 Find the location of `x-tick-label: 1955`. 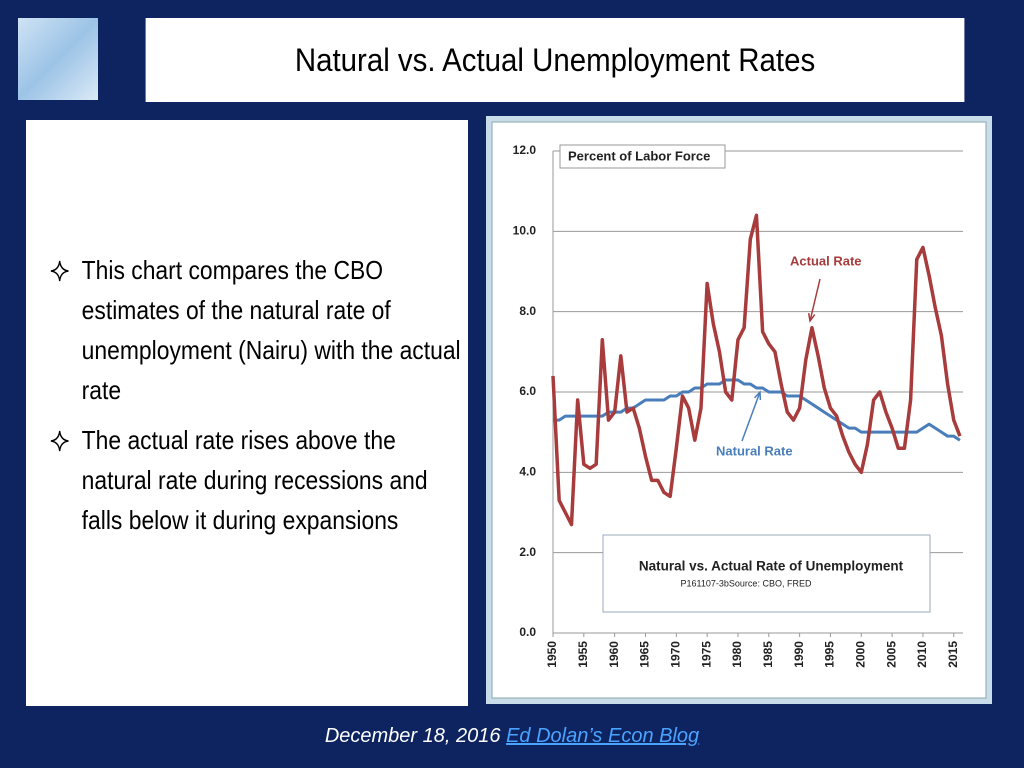

x-tick-label: 1955 is located at coordinates (583, 654).